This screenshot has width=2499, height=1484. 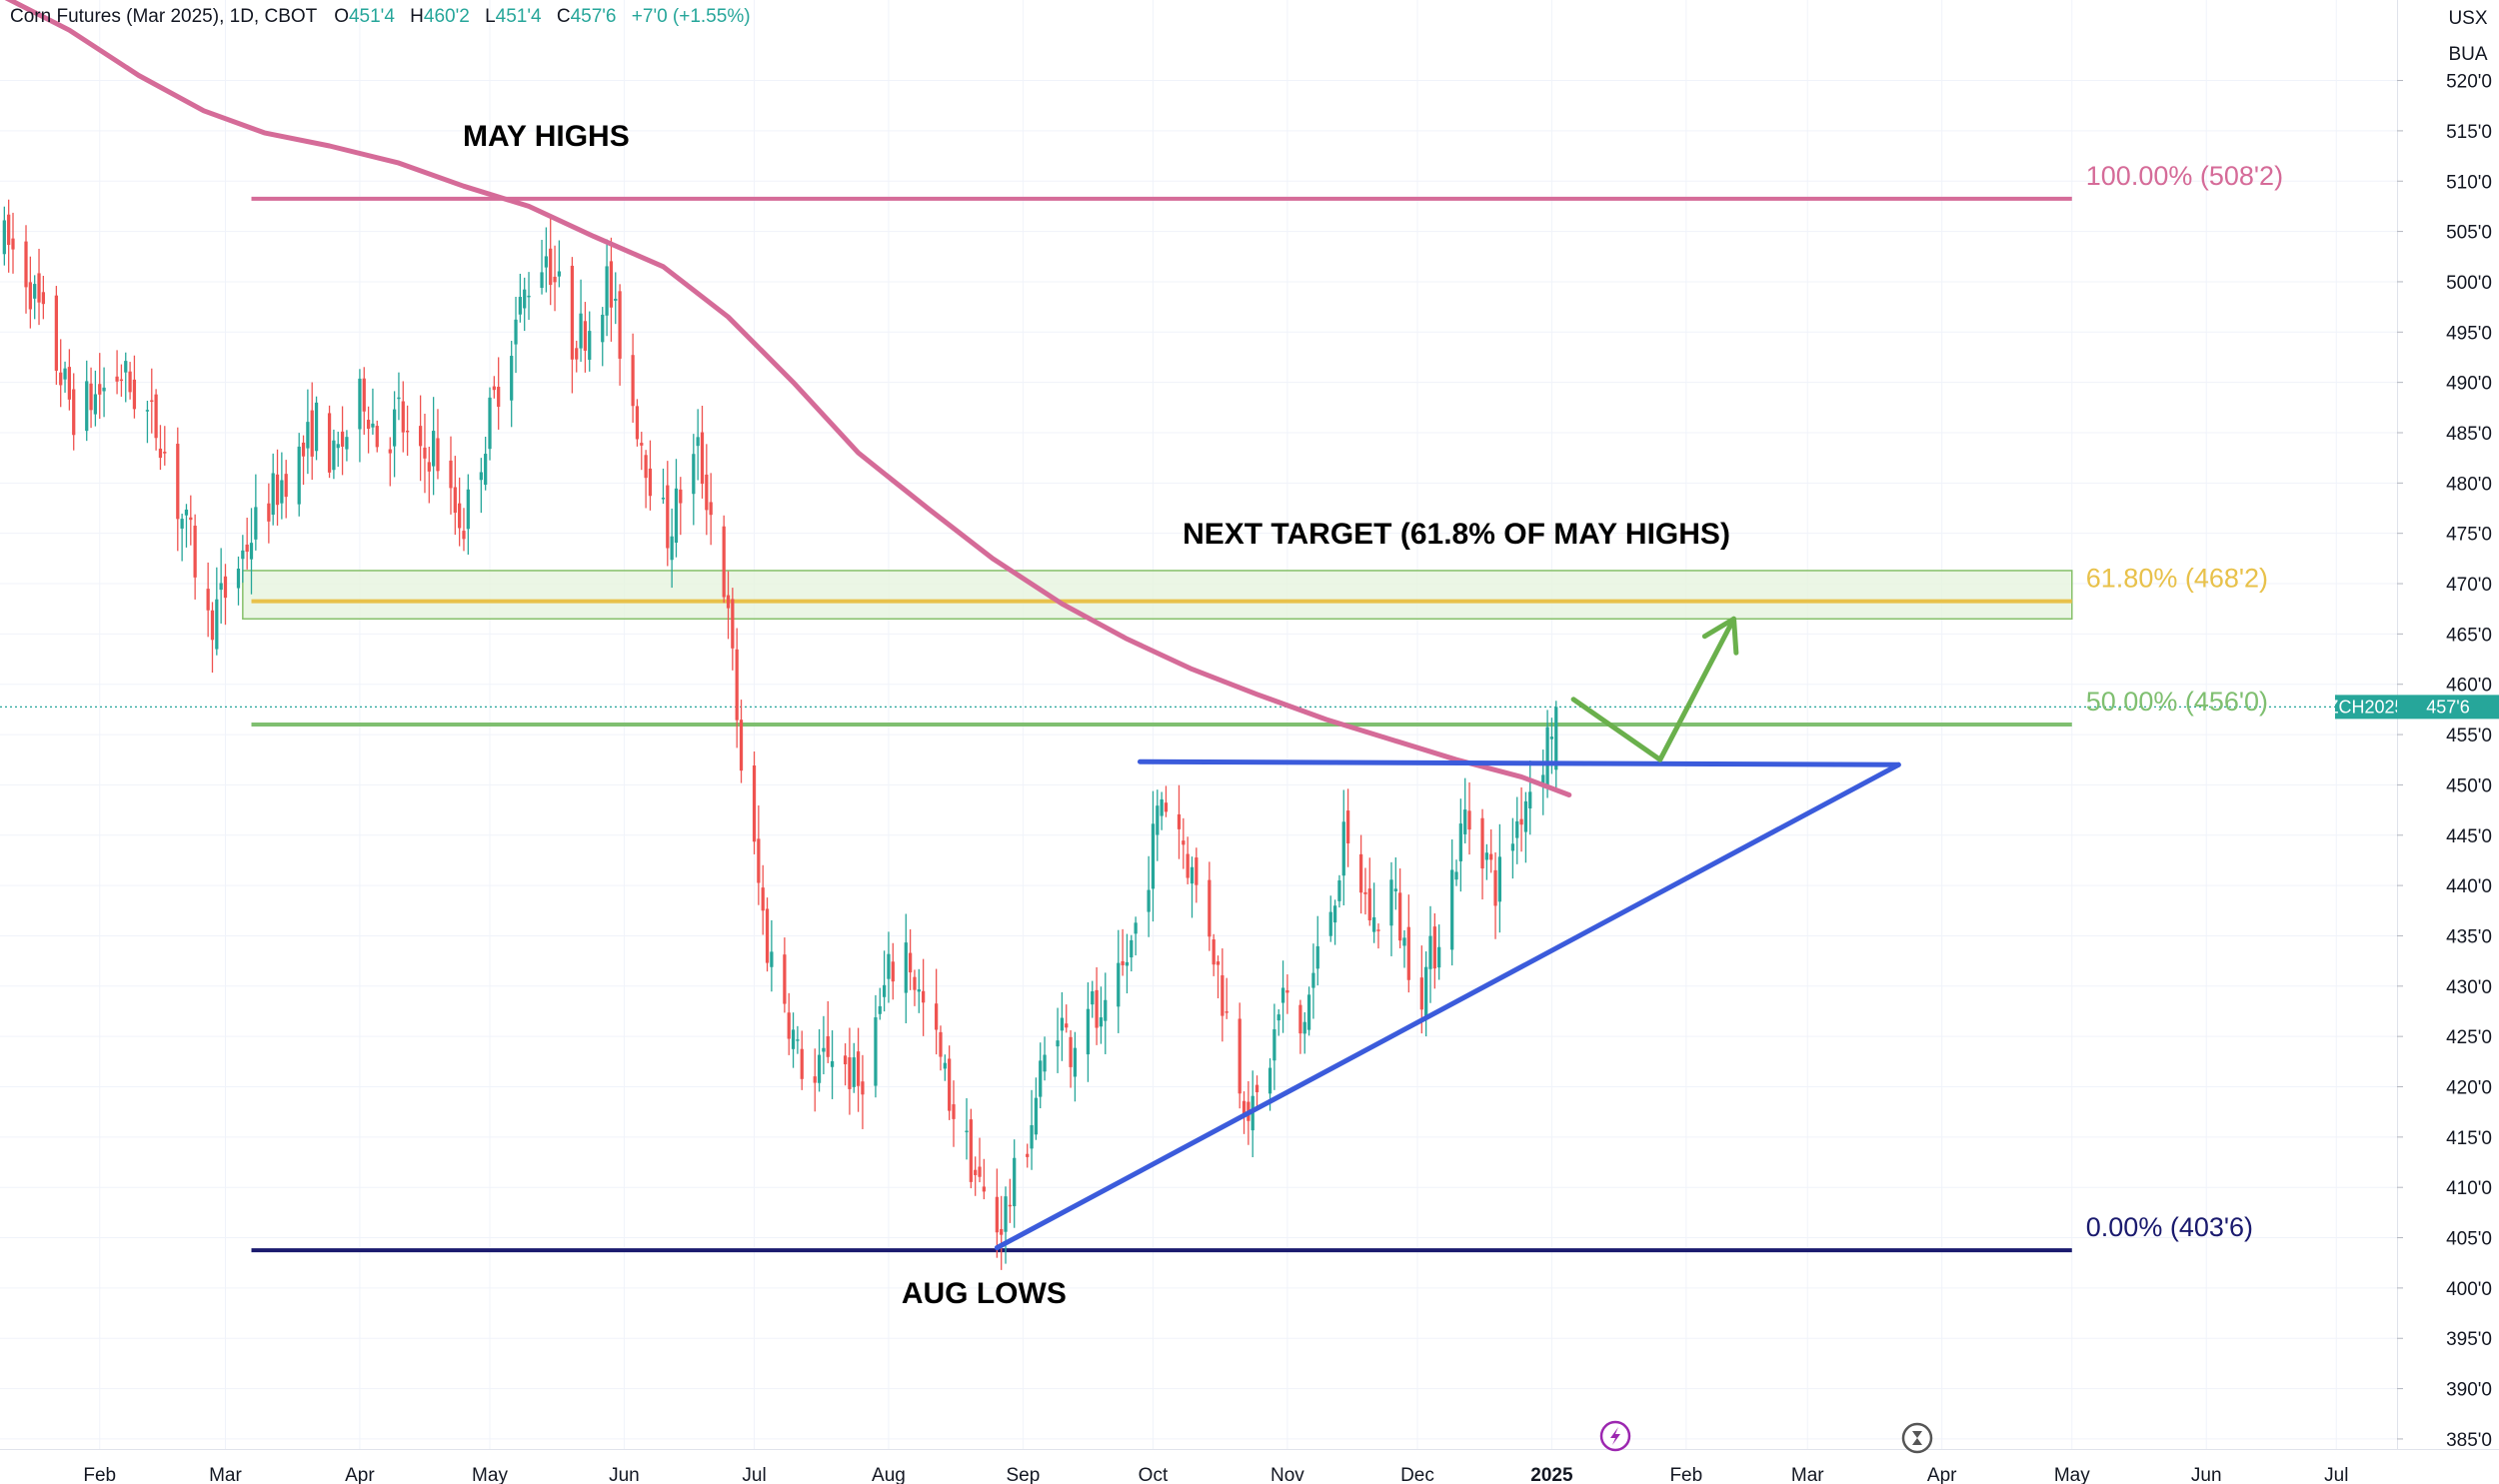 I want to click on lightning-event-icon, so click(x=1615, y=1436).